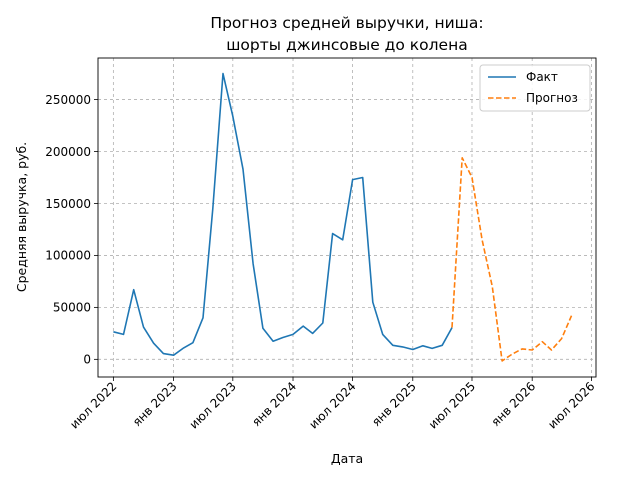  What do you see at coordinates (68, 256) in the screenshot?
I see `y-tick-label-2: 100000` at bounding box center [68, 256].